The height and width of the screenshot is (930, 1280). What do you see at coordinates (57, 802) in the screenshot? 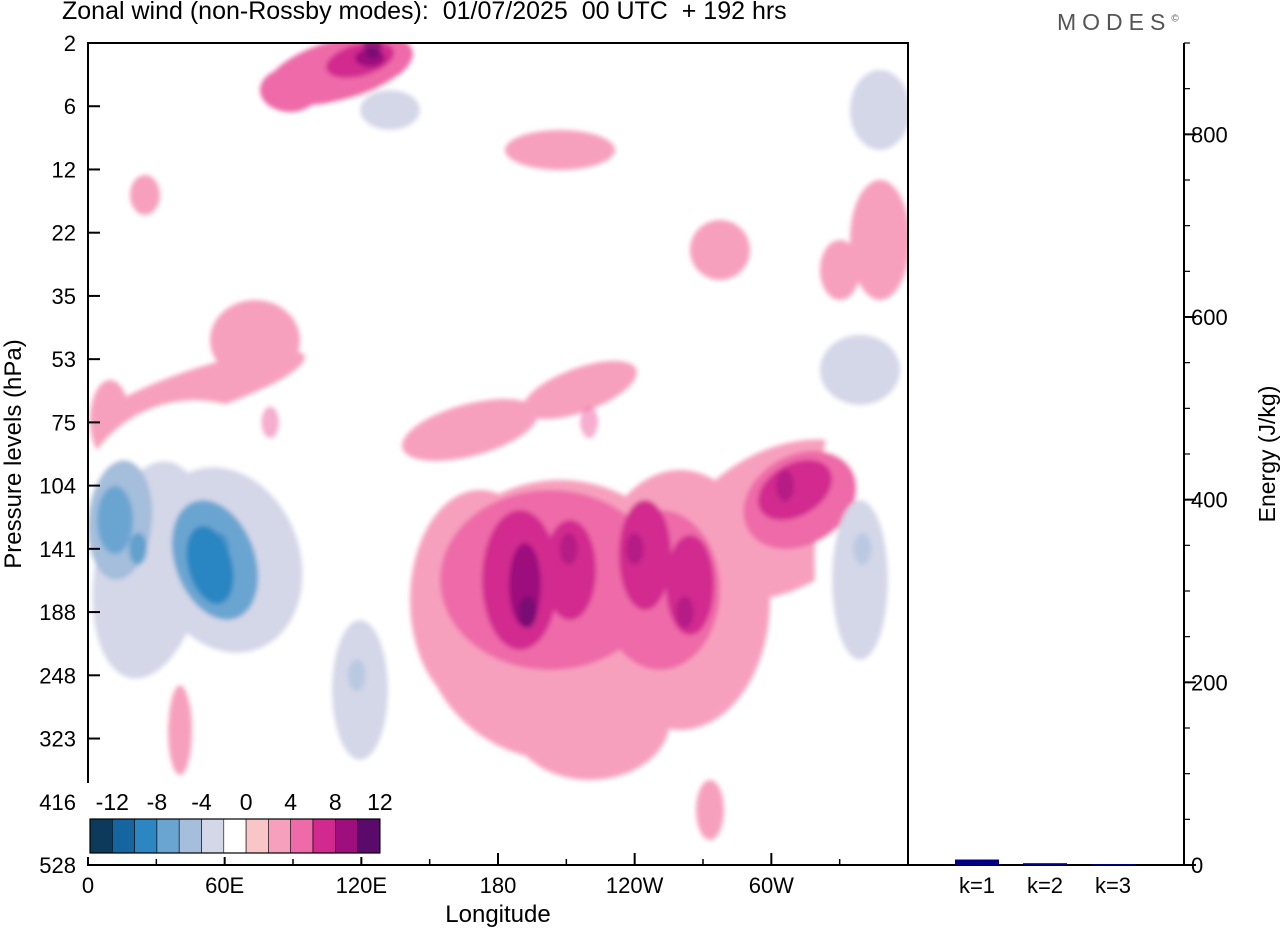
I see `y-tick-label: 416` at bounding box center [57, 802].